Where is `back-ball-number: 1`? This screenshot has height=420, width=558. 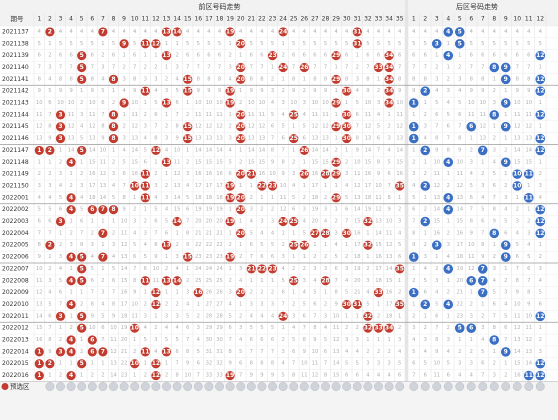 back-ball-number: 1 is located at coordinates (414, 126).